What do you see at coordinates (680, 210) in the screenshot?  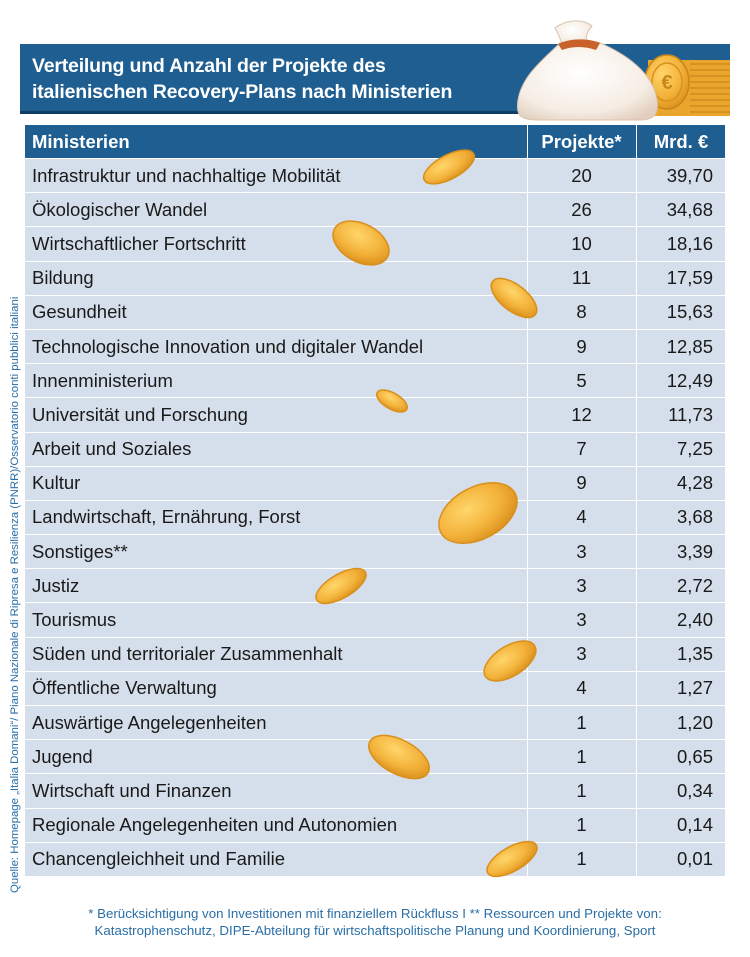 I see `amount-cell: 34,68` at bounding box center [680, 210].